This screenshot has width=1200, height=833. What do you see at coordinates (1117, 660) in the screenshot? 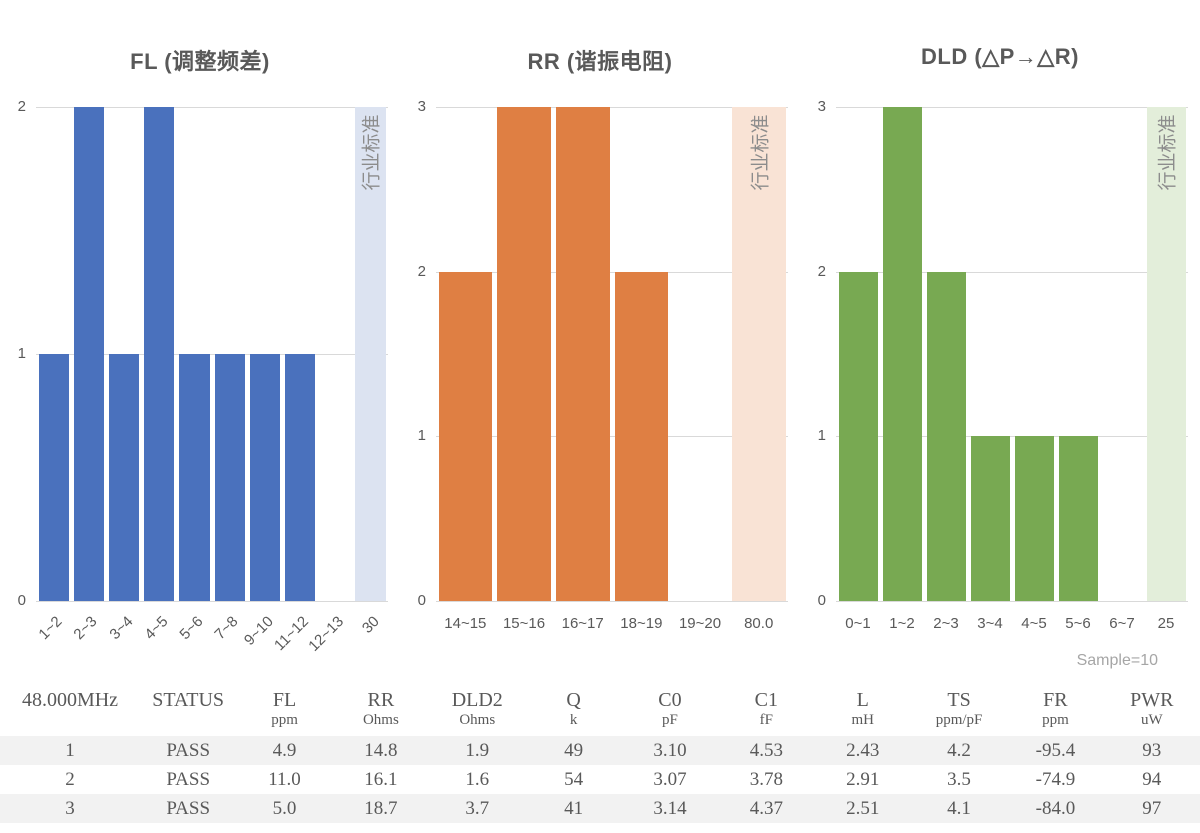
I see `sample-count-label: Sample=10` at bounding box center [1117, 660].